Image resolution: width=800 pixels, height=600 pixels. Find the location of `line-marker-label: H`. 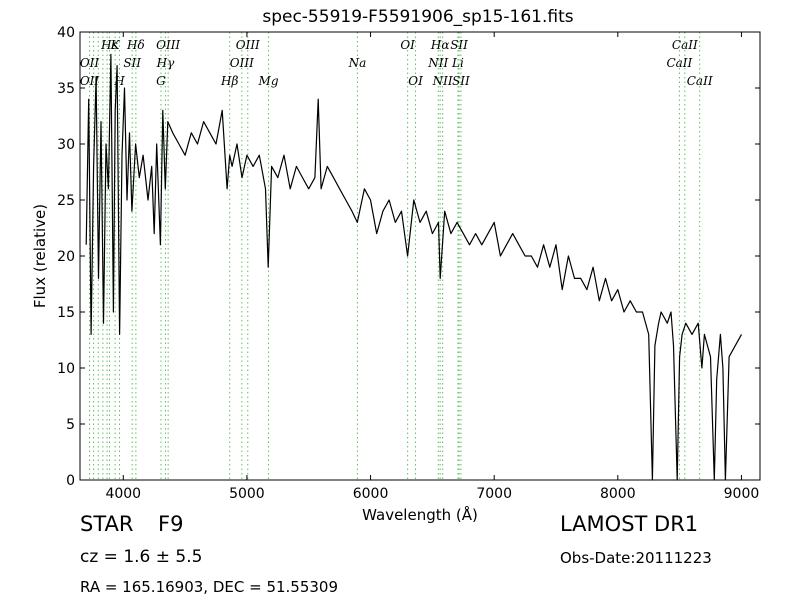

line-marker-label: H is located at coordinates (119, 81).